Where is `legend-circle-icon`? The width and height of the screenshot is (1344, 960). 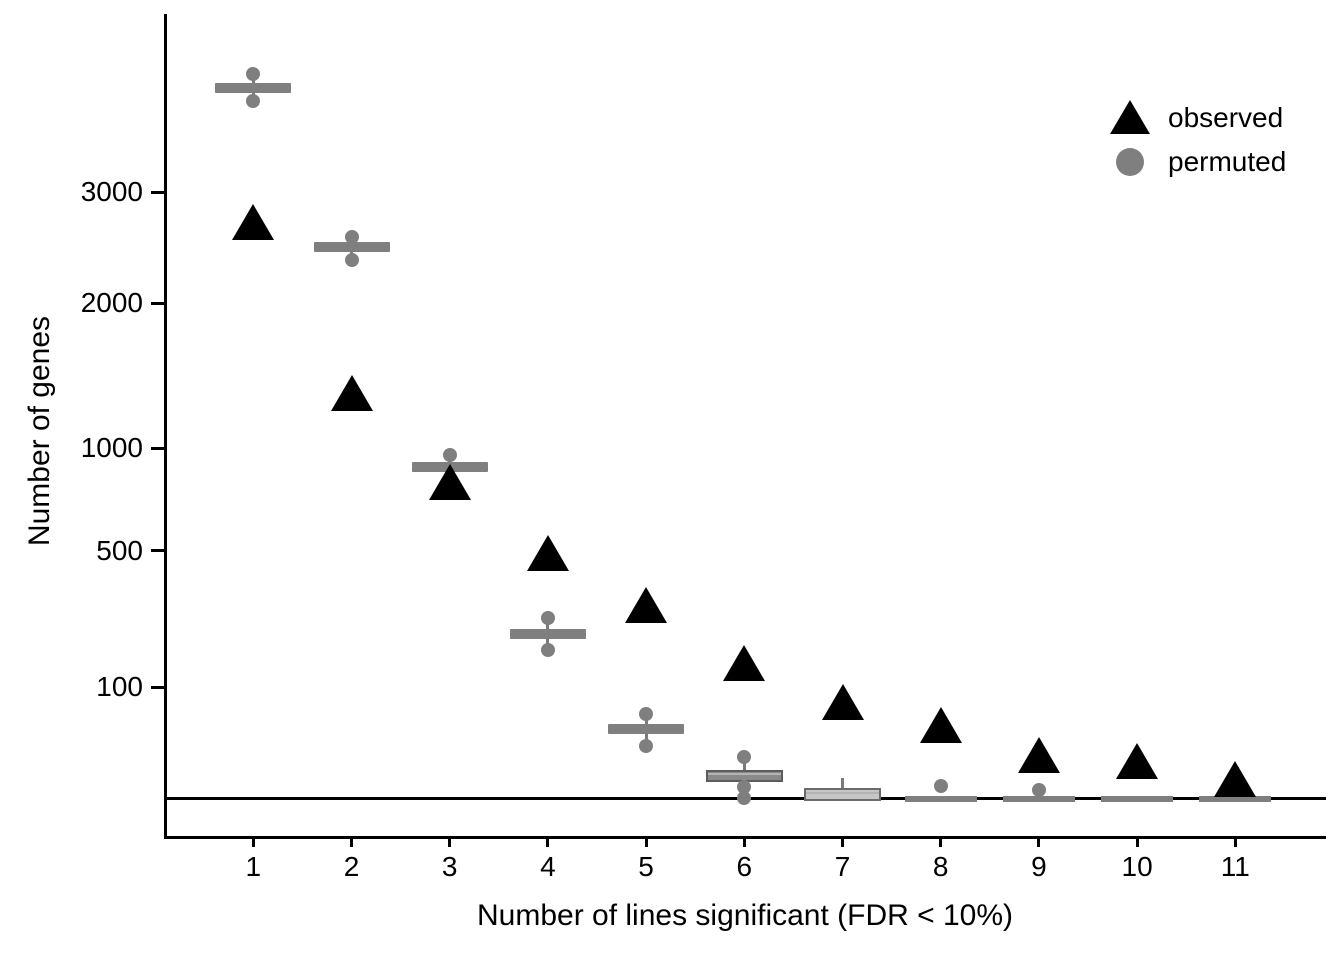
legend-circle-icon is located at coordinates (1130, 162).